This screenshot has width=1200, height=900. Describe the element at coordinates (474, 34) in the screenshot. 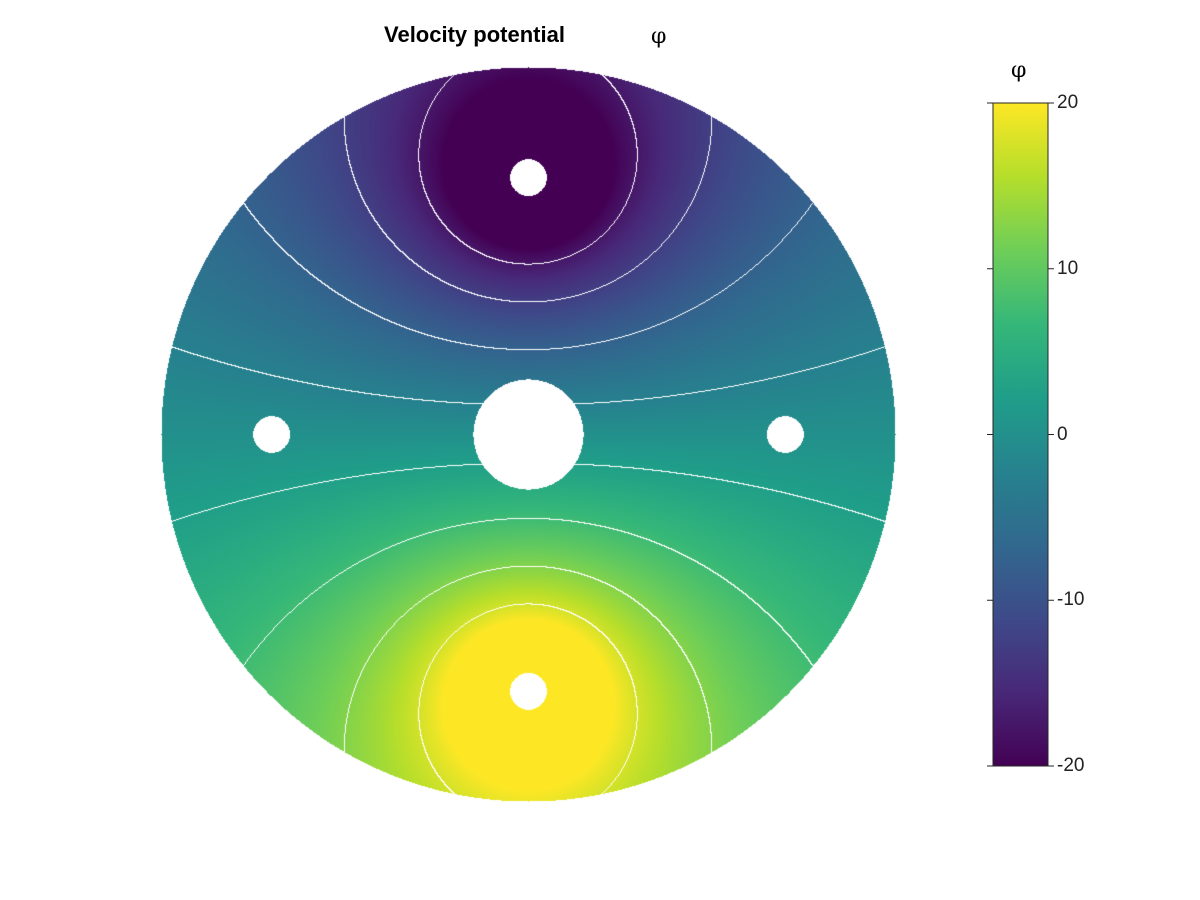

I see `chart-title: Velocity potential` at that location.